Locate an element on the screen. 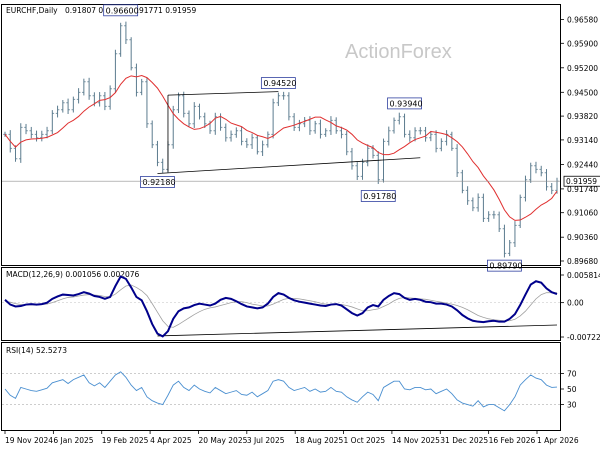 The width and height of the screenshot is (600, 450). x-tick-label: 20 May 2025 is located at coordinates (222, 440).